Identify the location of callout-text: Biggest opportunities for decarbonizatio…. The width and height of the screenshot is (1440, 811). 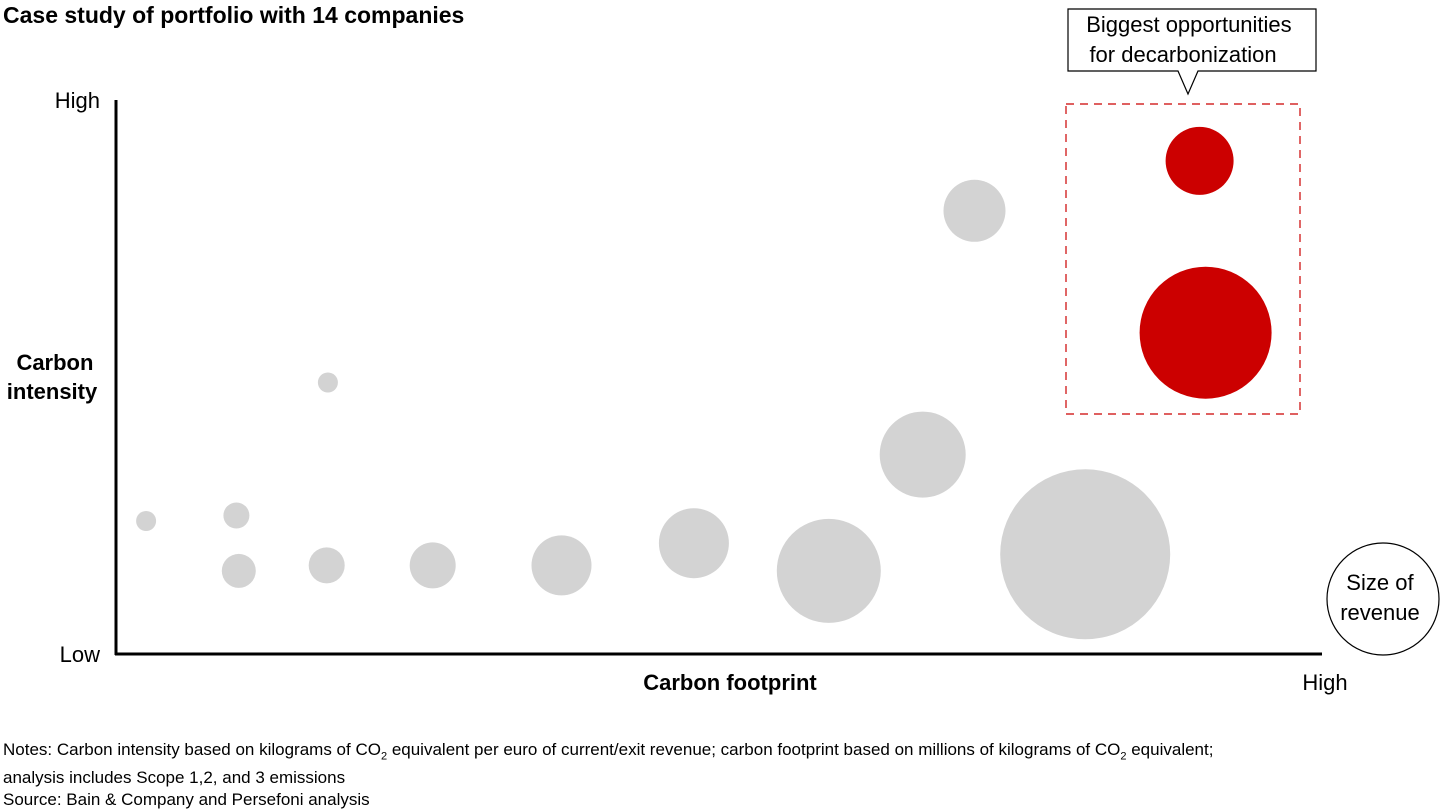
(1192, 39).